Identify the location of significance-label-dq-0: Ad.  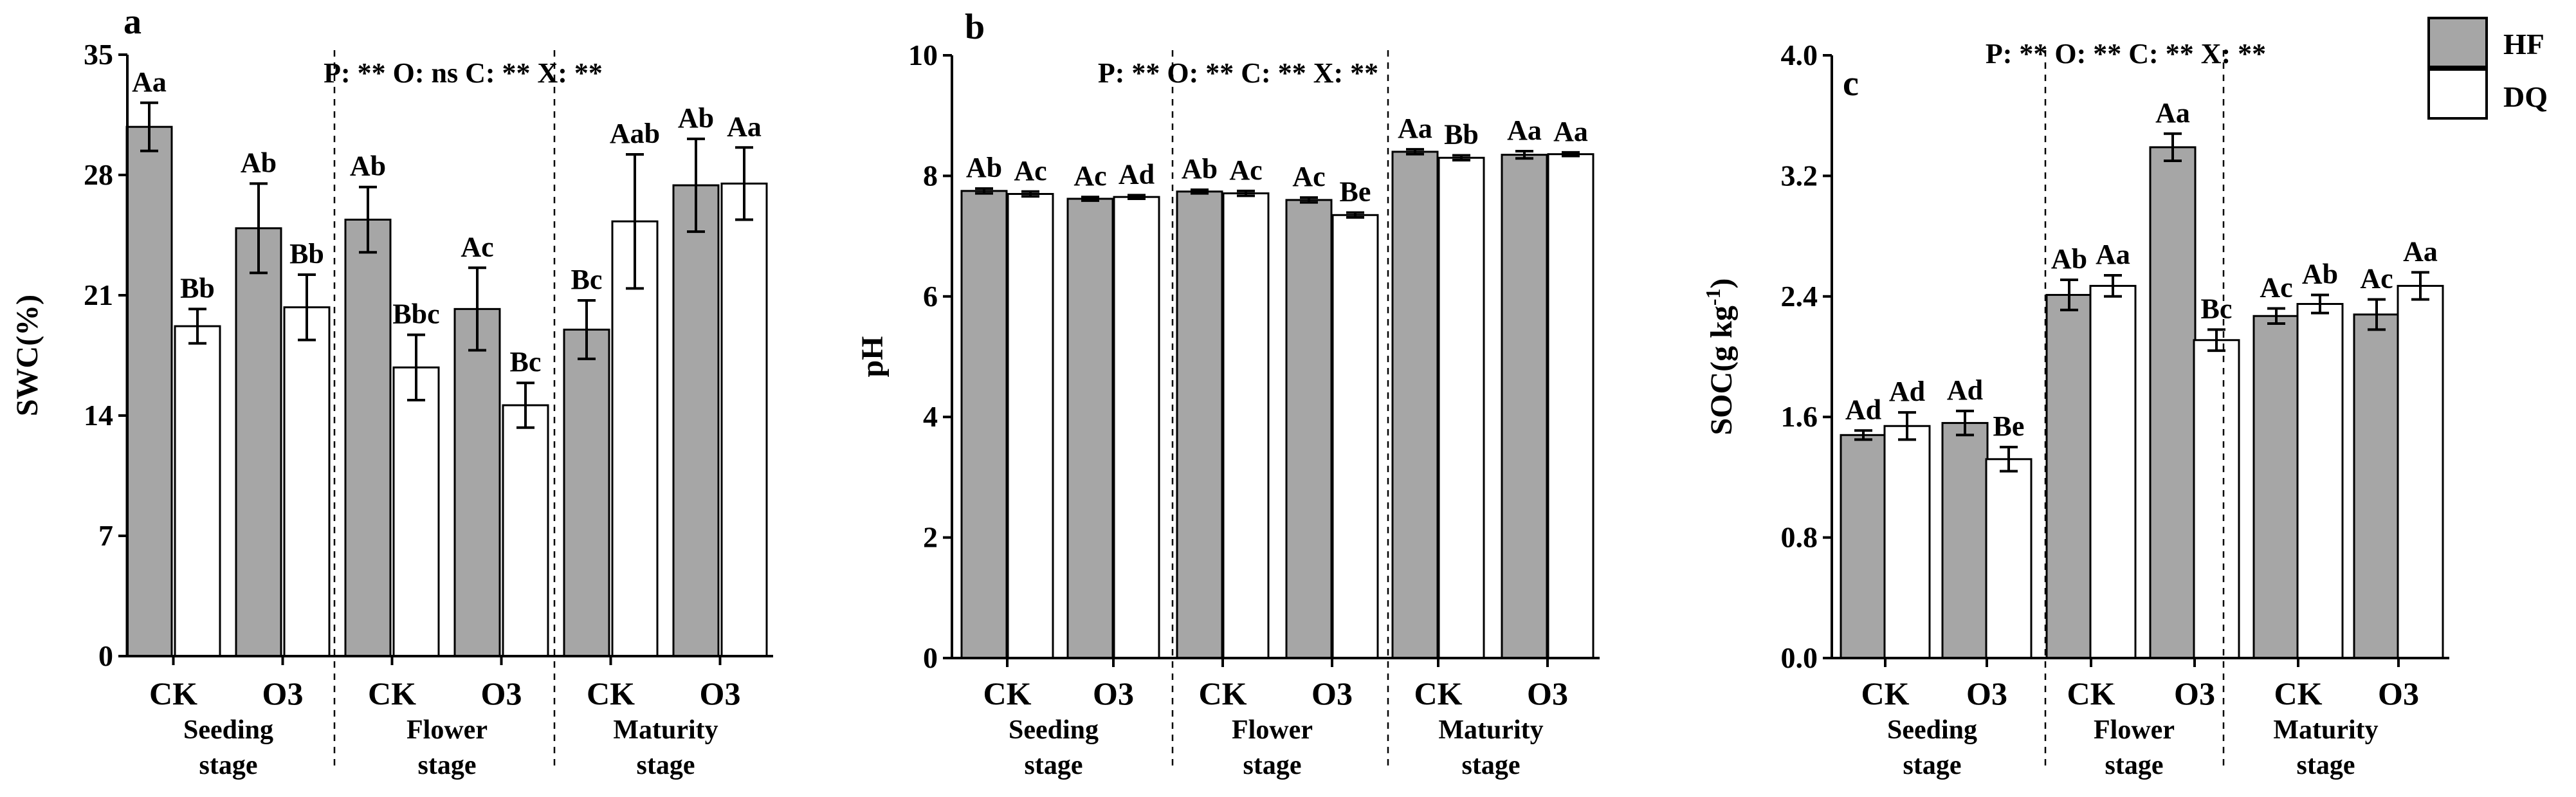
(1907, 392).